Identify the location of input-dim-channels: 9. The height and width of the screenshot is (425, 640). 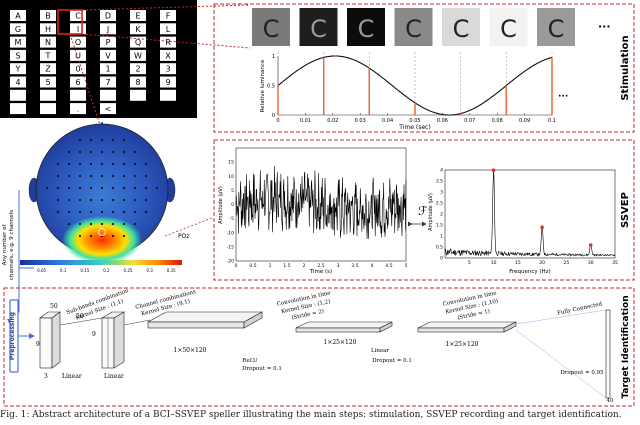
(38, 344).